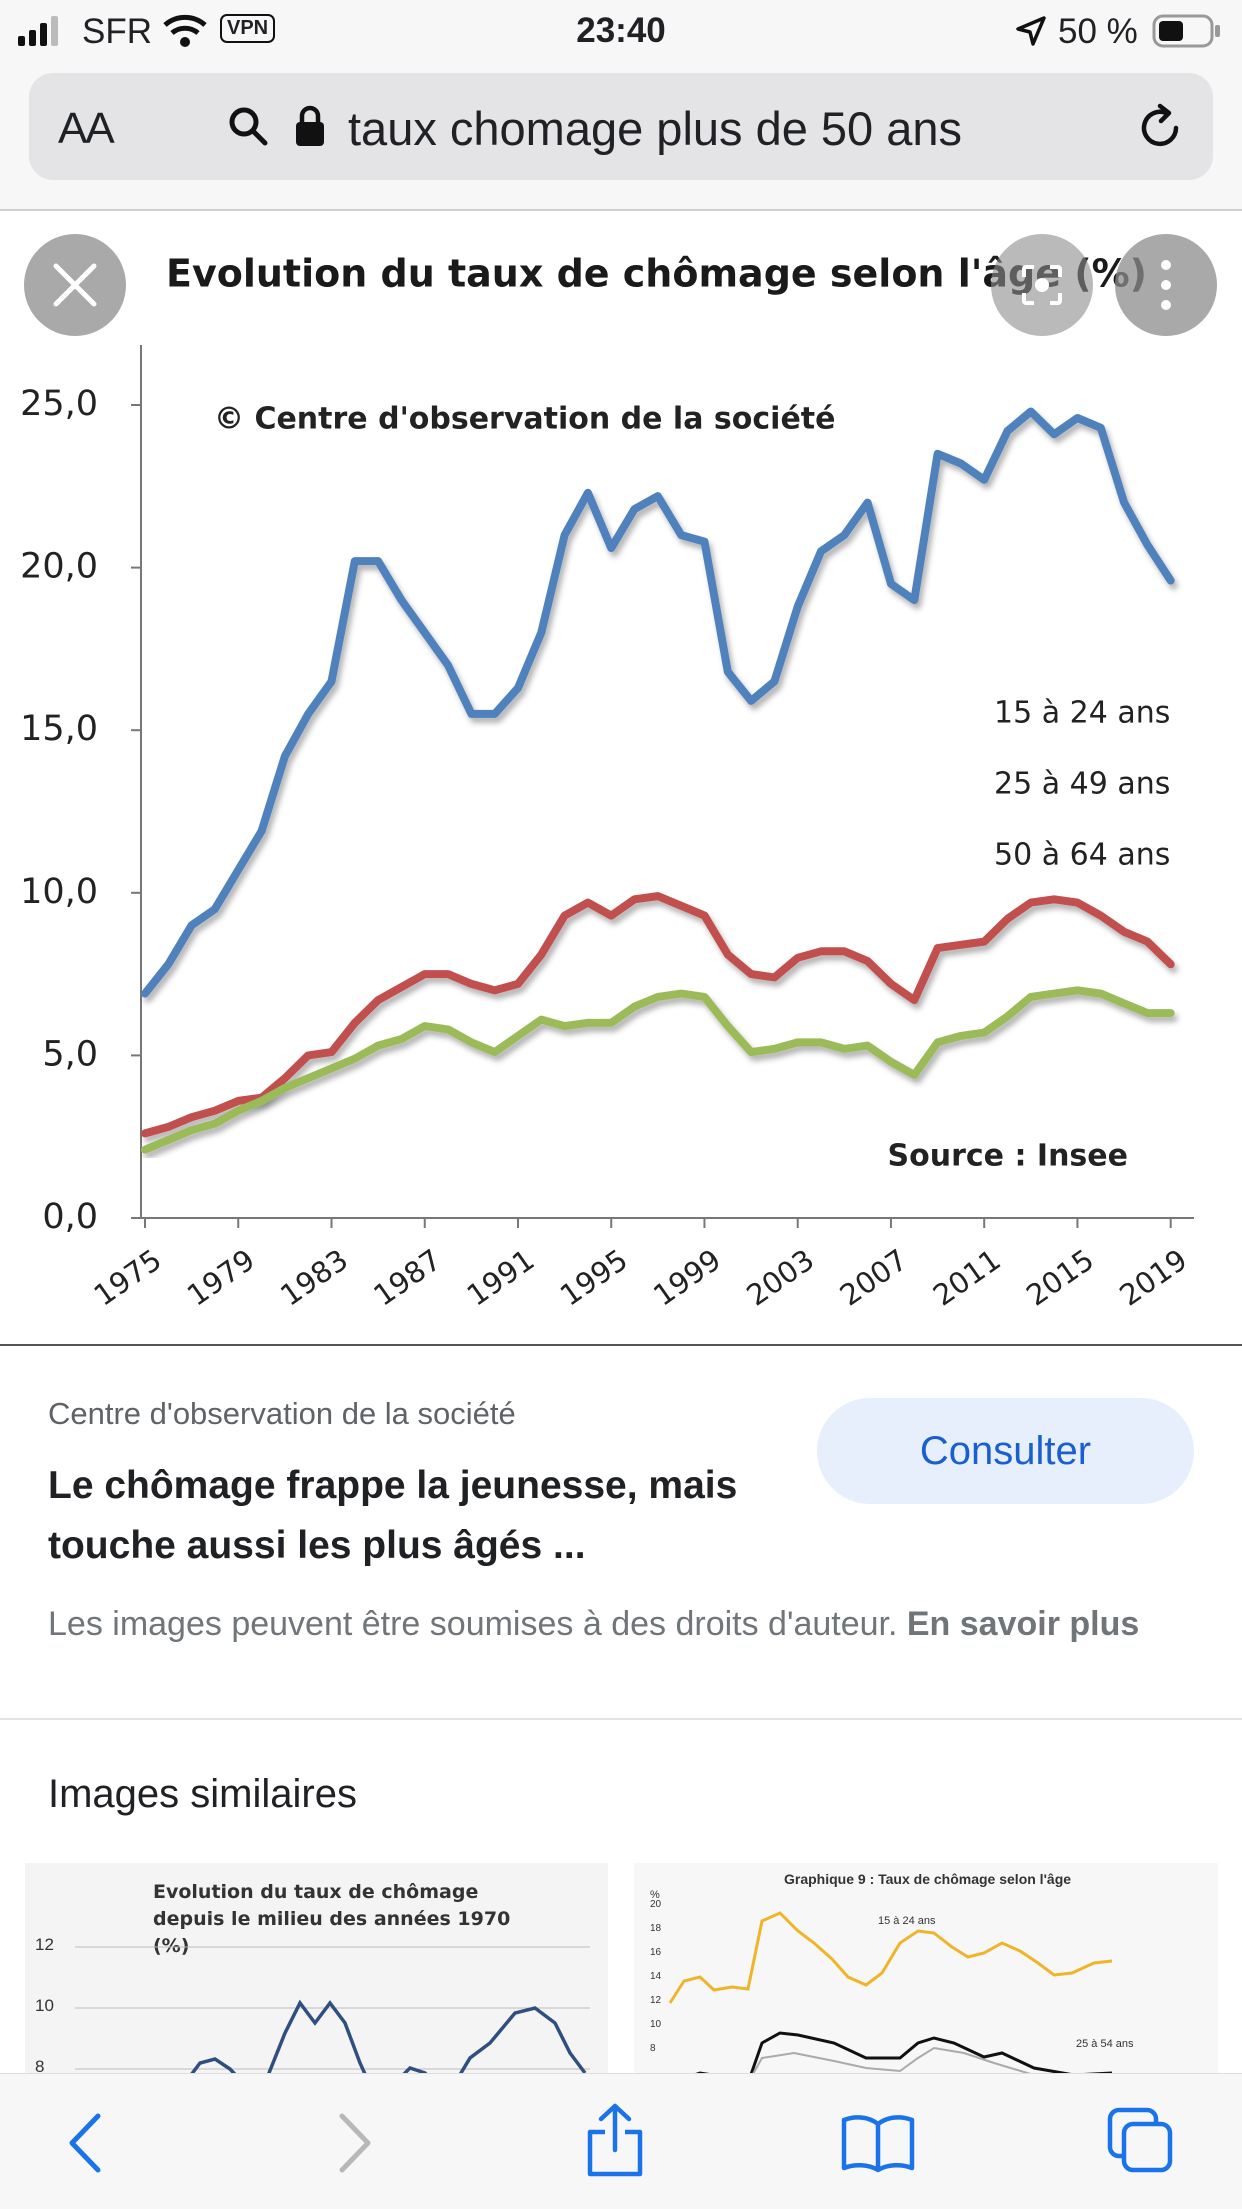 Image resolution: width=1242 pixels, height=2209 pixels. What do you see at coordinates (656, 1976) in the screenshot?
I see `thumbnail-tick: 14` at bounding box center [656, 1976].